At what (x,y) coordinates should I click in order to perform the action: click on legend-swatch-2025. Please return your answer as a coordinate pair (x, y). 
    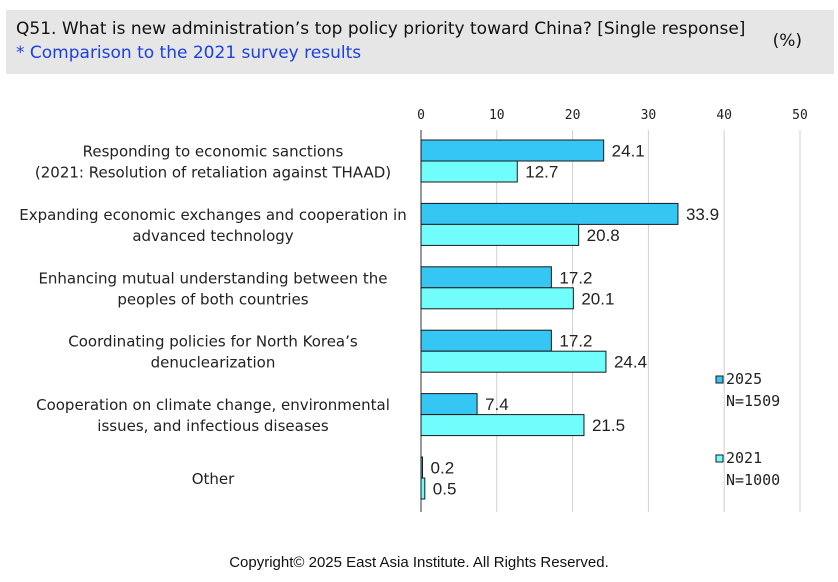
    Looking at the image, I should click on (719, 379).